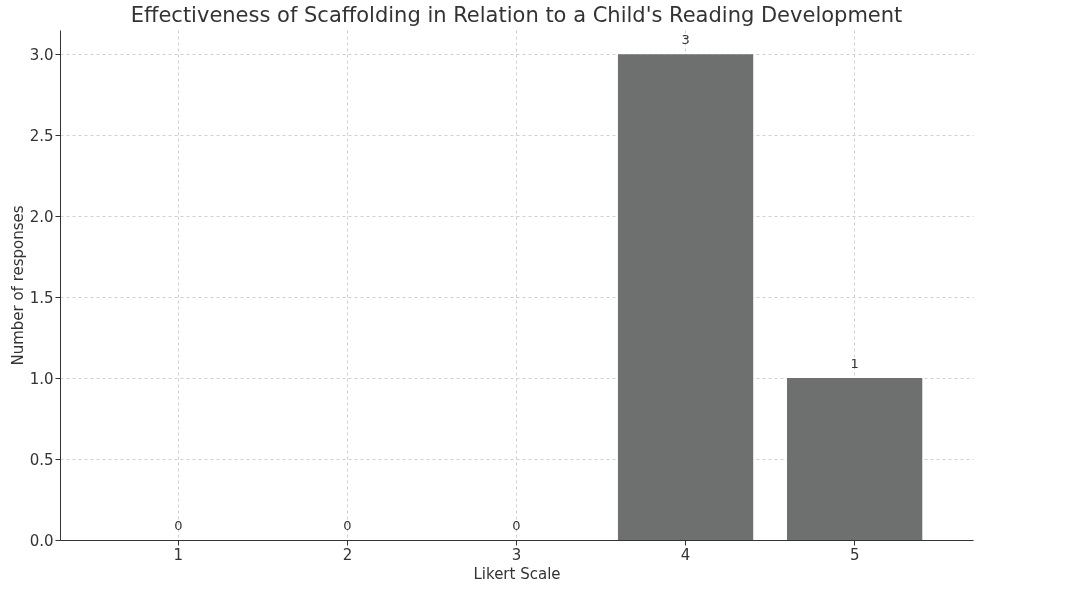 The width and height of the screenshot is (1067, 615). Describe the element at coordinates (178, 554) in the screenshot. I see `x-tick-label: 1` at that location.